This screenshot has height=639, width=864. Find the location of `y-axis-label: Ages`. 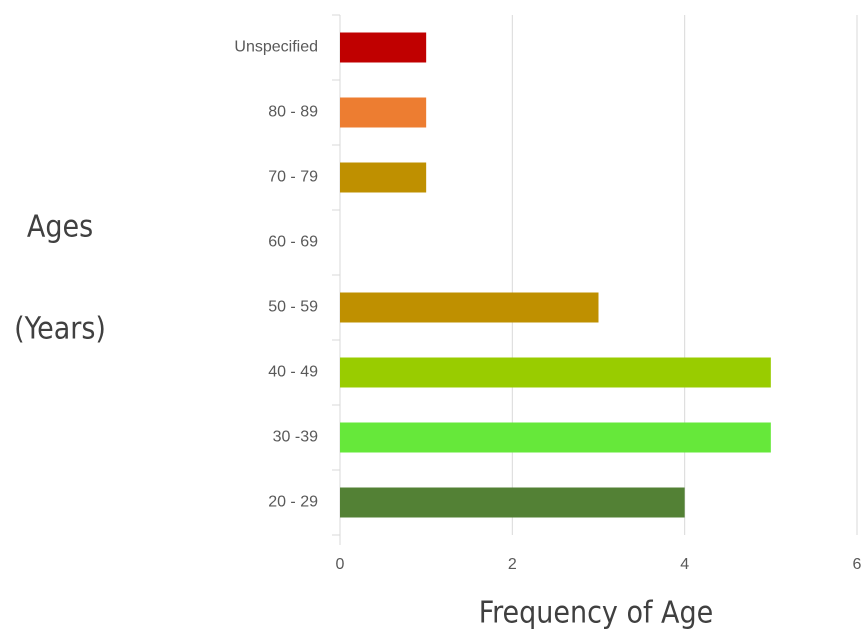

y-axis-label: Ages is located at coordinates (60, 227).